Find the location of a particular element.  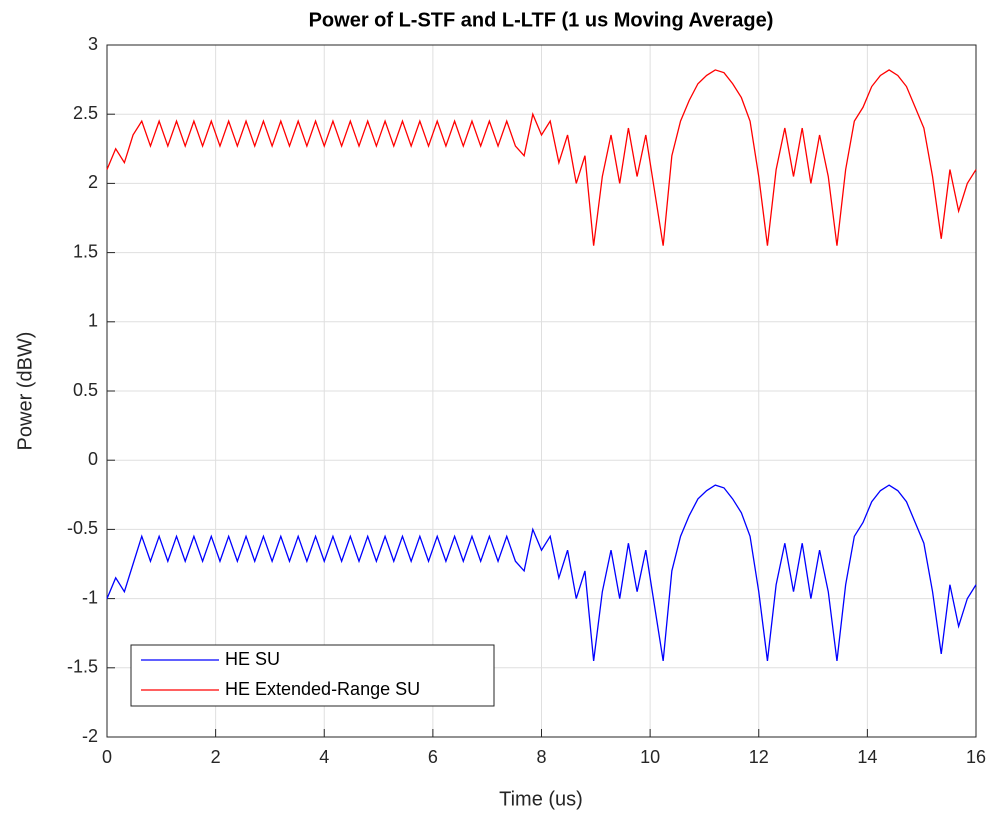

y-tick-label: -1 is located at coordinates (90, 597).